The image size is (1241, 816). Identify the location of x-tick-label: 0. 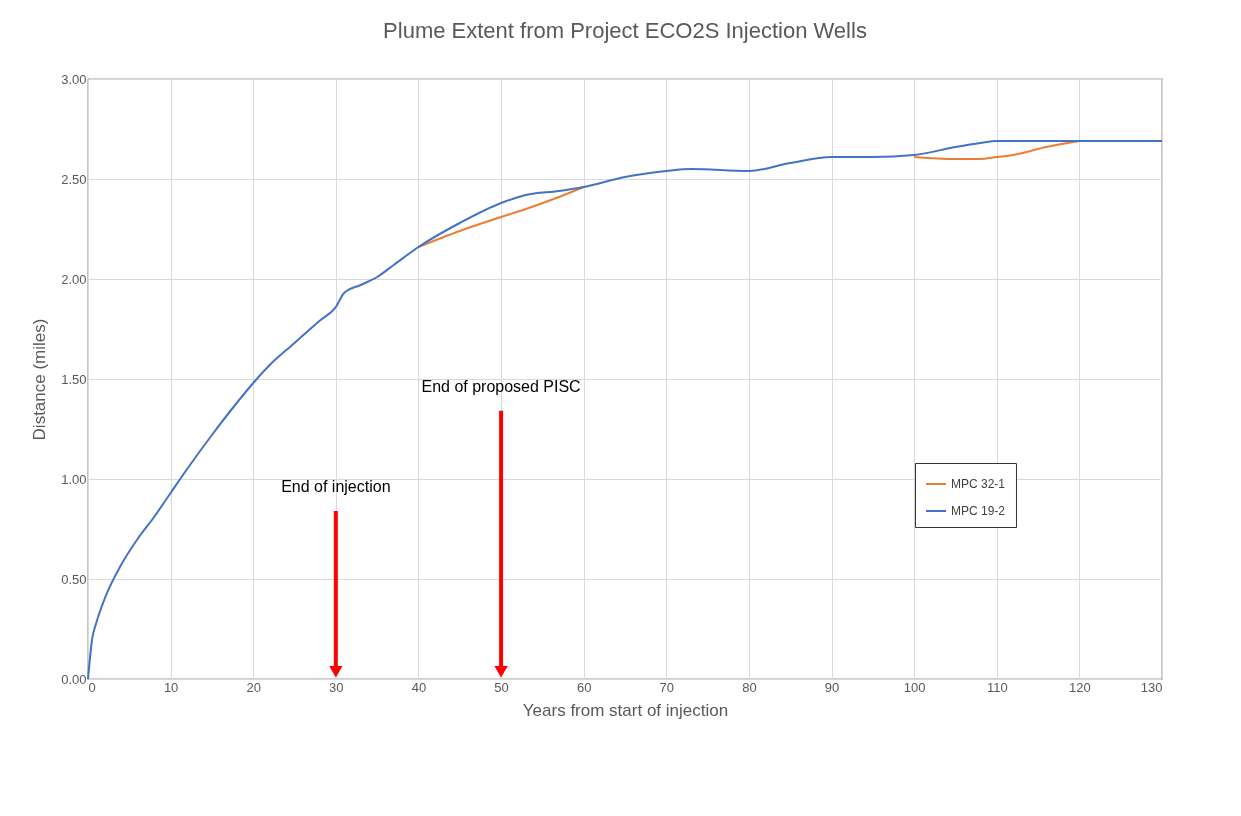
(92, 687).